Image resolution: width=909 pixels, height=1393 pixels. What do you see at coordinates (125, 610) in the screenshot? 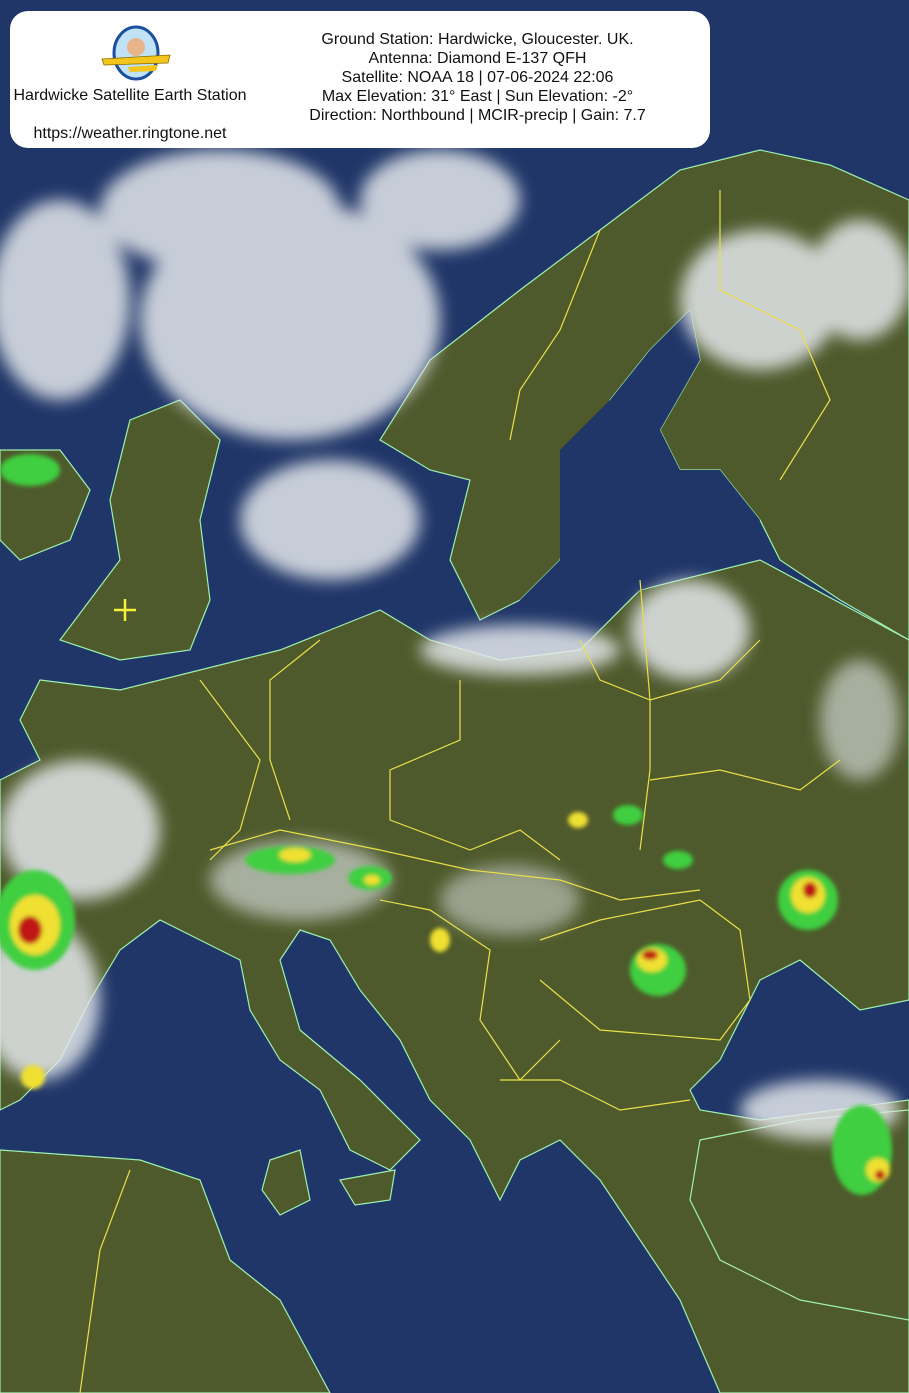
I see `ground-station-marker` at bounding box center [125, 610].